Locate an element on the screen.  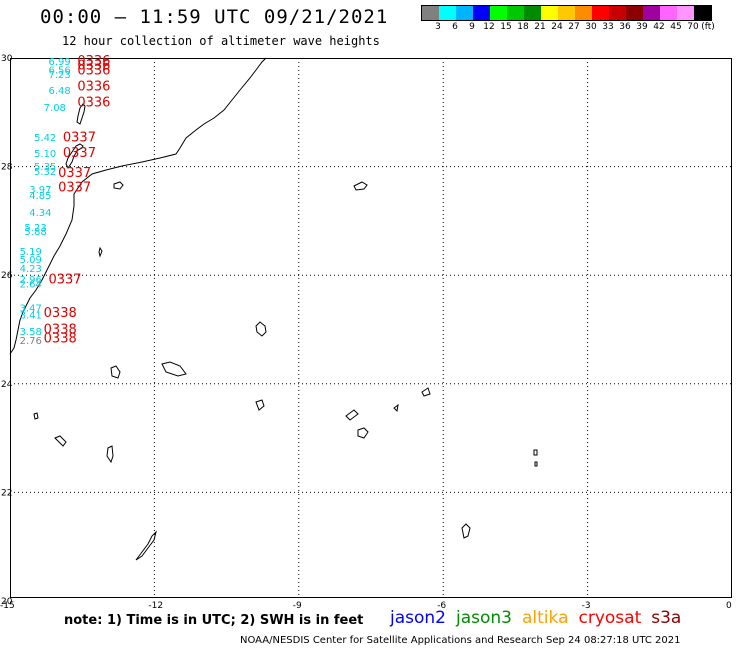
swh-value: 3.58 is located at coordinates (31, 332).